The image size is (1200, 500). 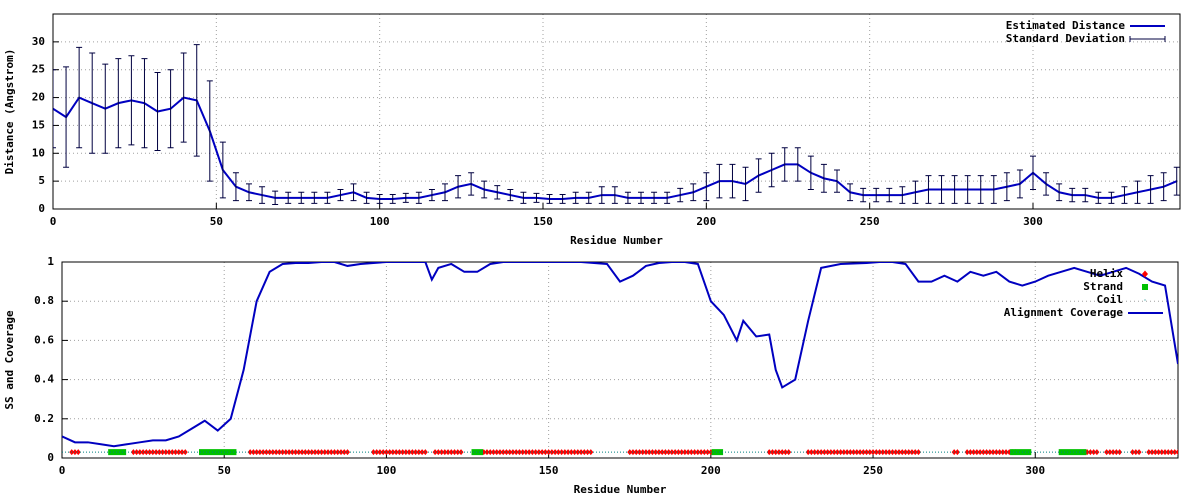 I want to click on legend-label: Estimated Distance, so click(x=1066, y=25).